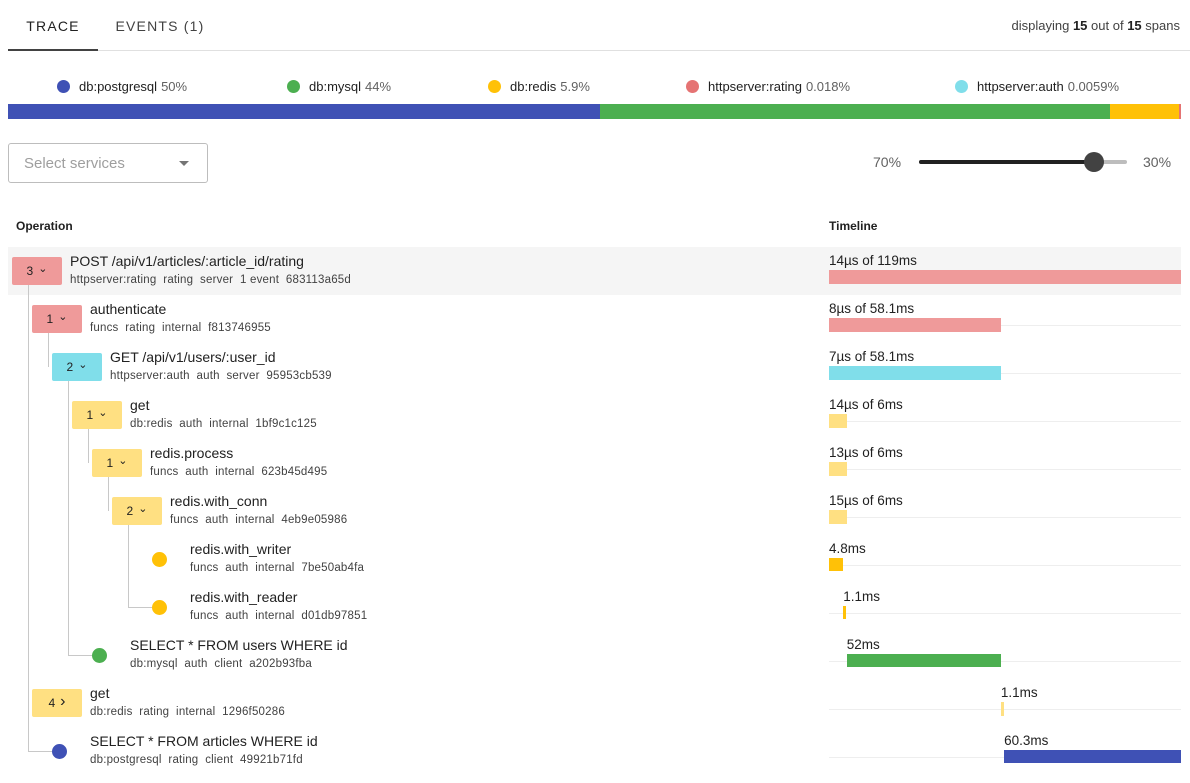 This screenshot has height=783, width=1190. What do you see at coordinates (192, 453) in the screenshot?
I see `span-operation-name: redis.process` at bounding box center [192, 453].